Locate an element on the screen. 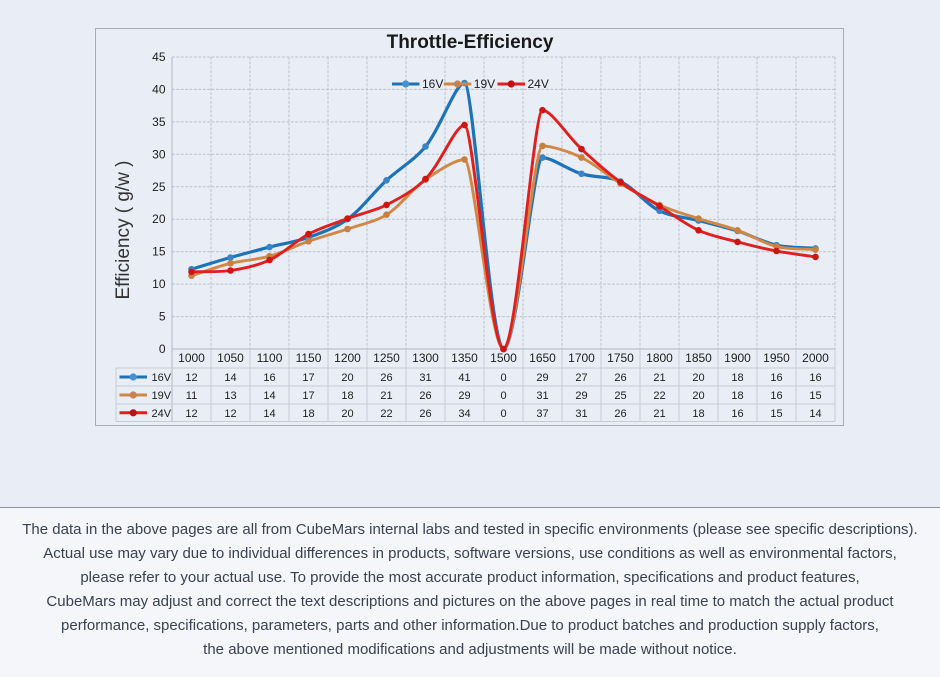 The height and width of the screenshot is (677, 940). svg-text: 27 is located at coordinates (581, 378).